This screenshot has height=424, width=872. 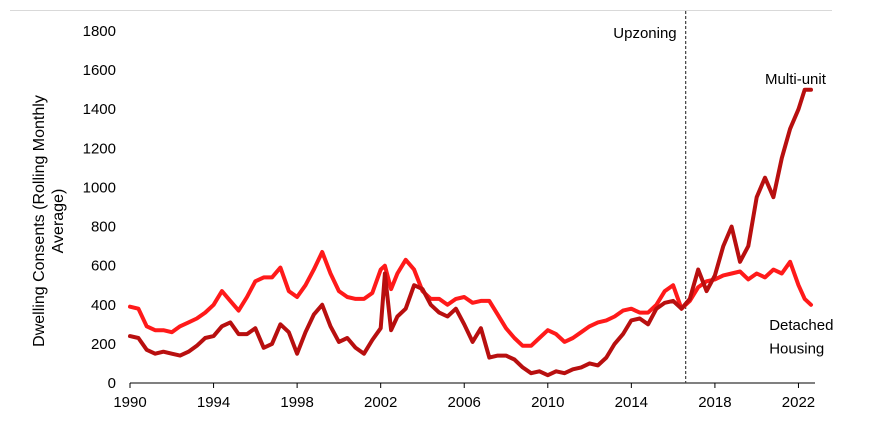 I want to click on upzoning-label: Upzoning, so click(x=644, y=33).